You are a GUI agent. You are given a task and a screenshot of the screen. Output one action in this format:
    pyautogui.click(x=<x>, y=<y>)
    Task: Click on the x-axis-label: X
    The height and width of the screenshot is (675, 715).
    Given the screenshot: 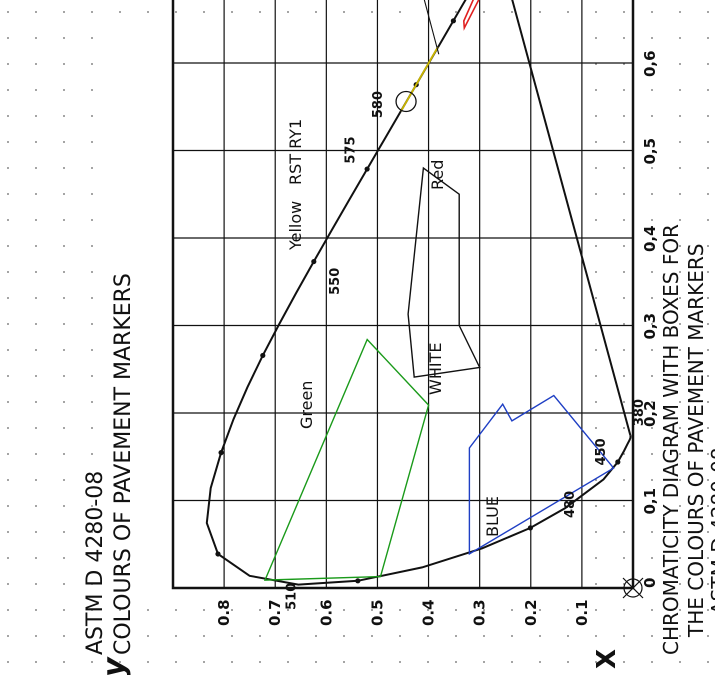 What is the action you would take?
    pyautogui.click(x=607, y=659)
    